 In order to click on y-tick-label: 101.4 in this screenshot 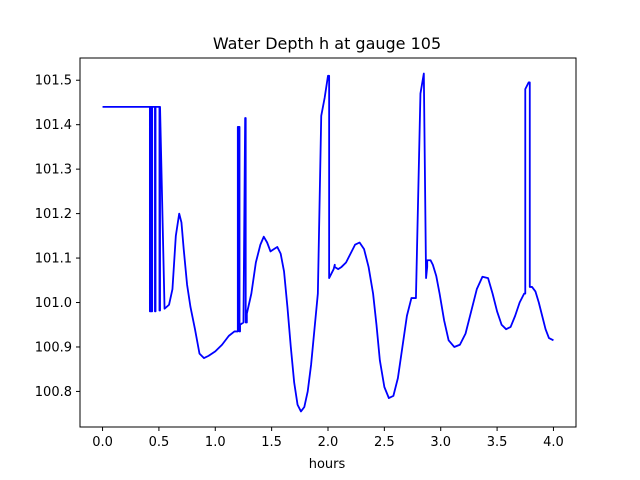, I will do `click(53, 125)`.